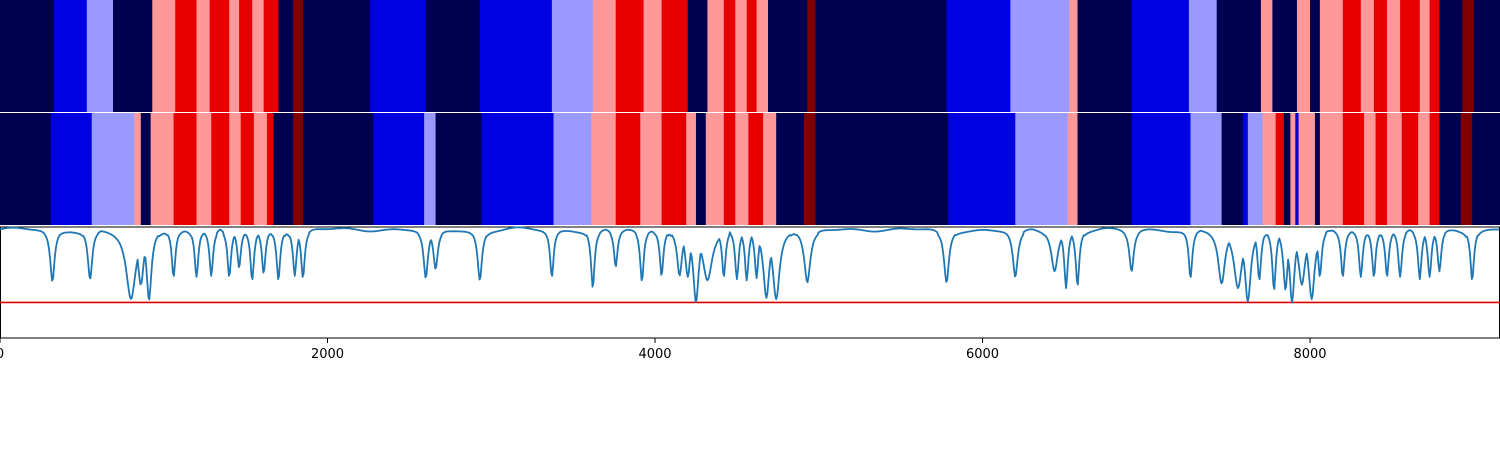 The image size is (1500, 450). Describe the element at coordinates (654, 354) in the screenshot. I see `x-tick-label-2: 4000` at that location.